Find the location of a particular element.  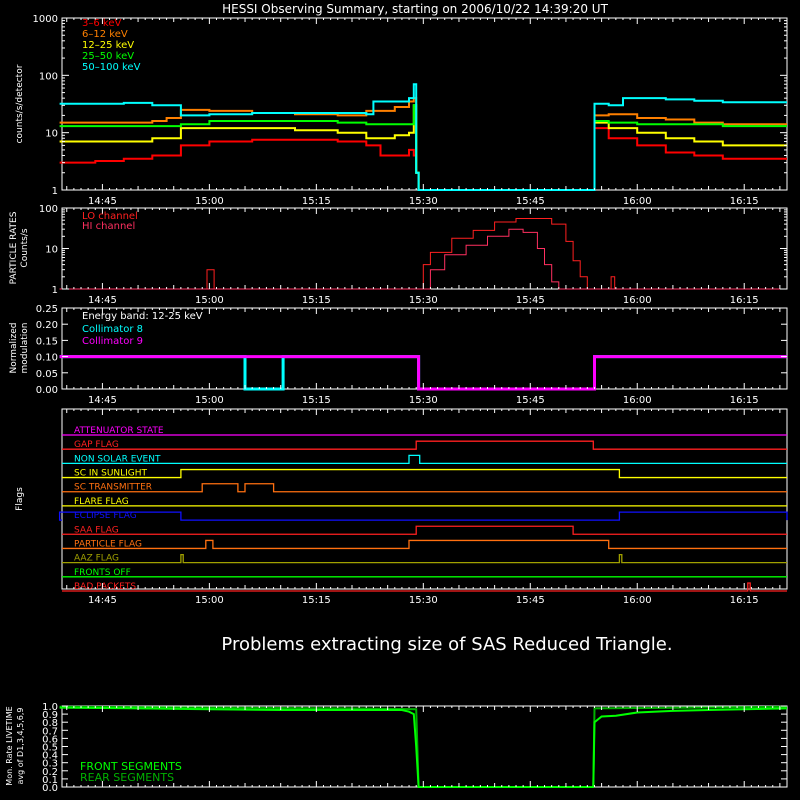

legend-entry: 12–25 keV is located at coordinates (108, 45).